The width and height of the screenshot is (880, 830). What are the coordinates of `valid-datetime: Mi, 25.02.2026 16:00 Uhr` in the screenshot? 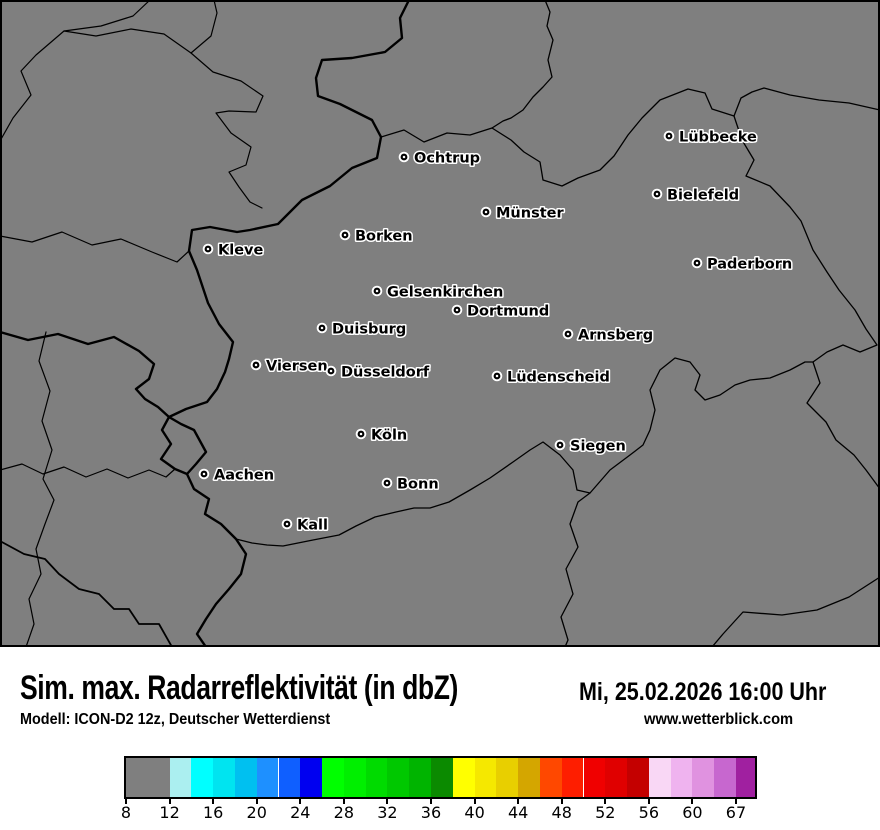 It's located at (703, 692).